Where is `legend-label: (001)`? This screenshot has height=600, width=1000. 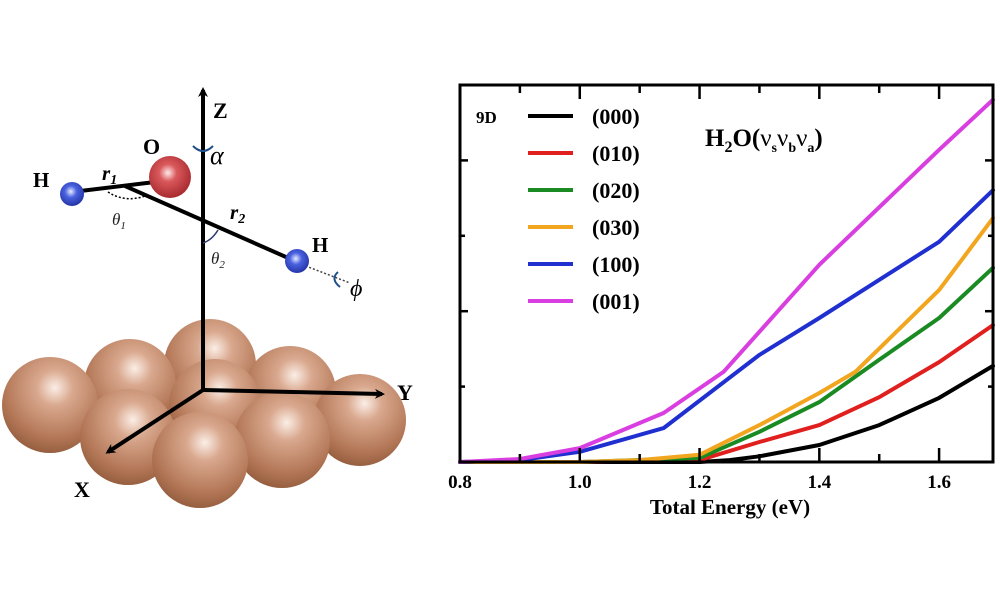
legend-label: (001) is located at coordinates (616, 301).